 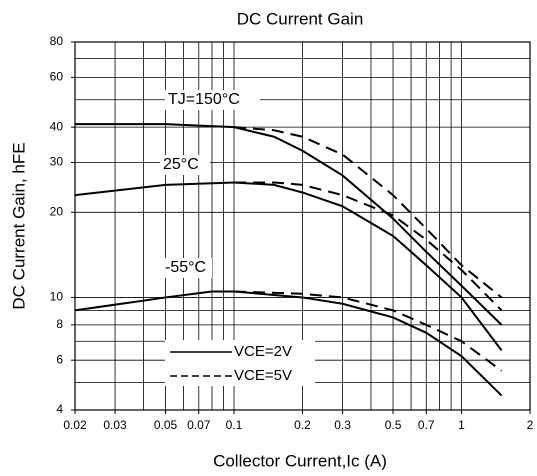 I want to click on chart-title: DC Current Gain, so click(x=300, y=18).